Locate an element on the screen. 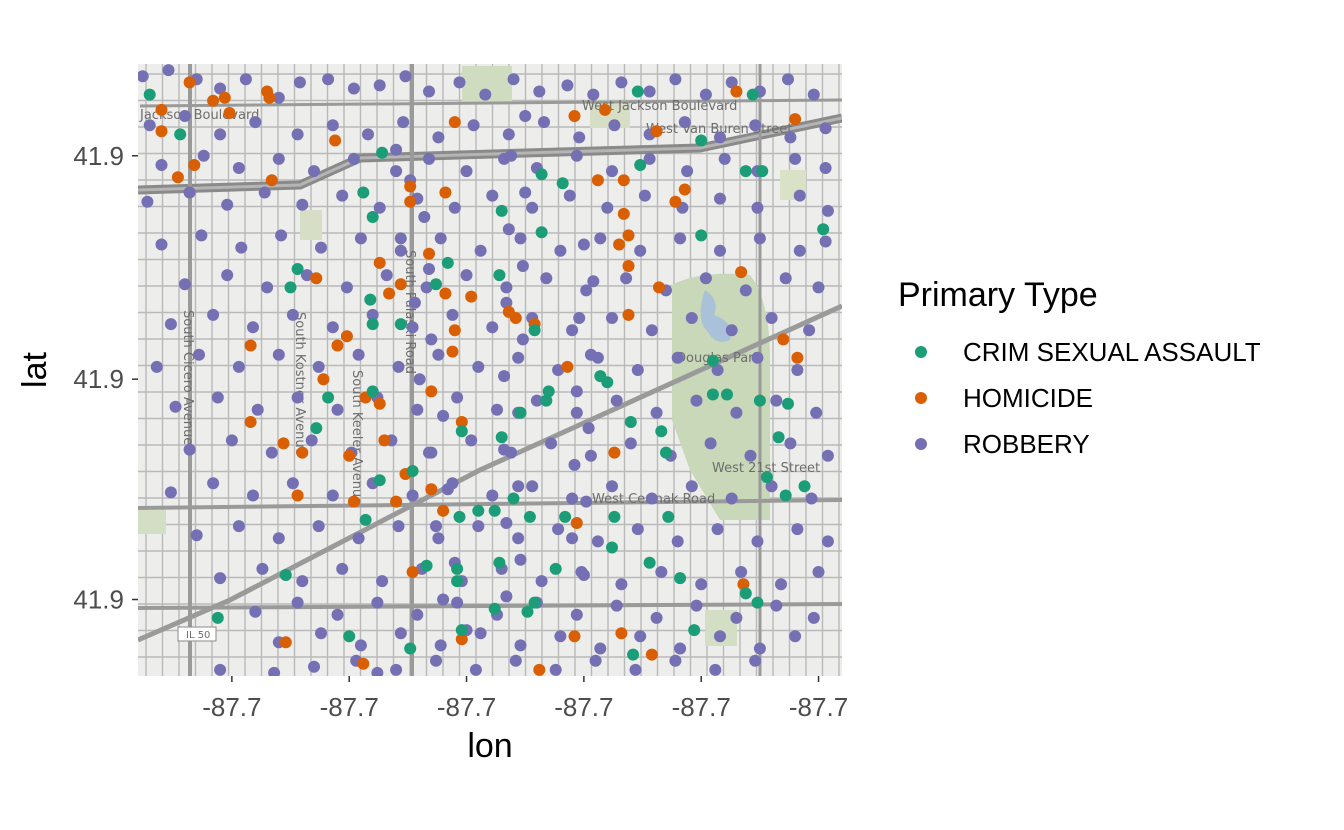  legend-title: Primary Type is located at coordinates (998, 295).